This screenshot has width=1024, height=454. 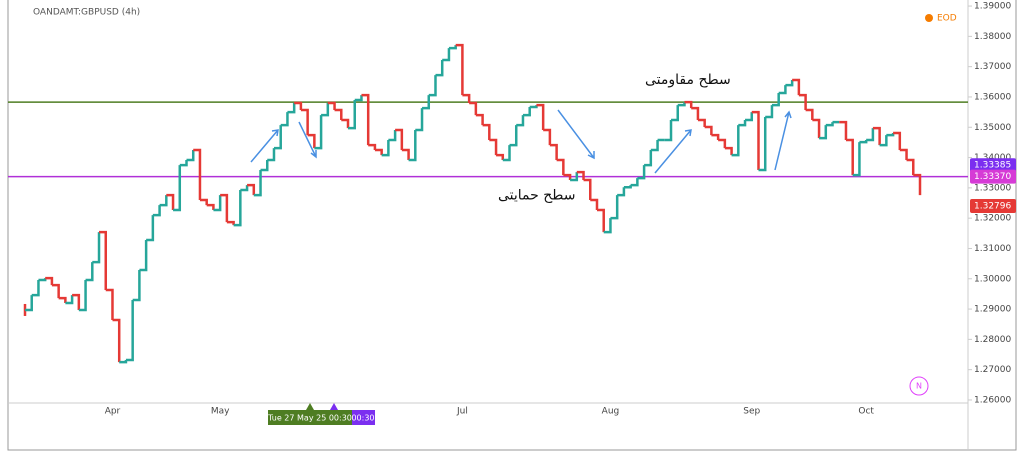 What do you see at coordinates (992, 219) in the screenshot?
I see `y-tick-label: 1.32000` at bounding box center [992, 219].